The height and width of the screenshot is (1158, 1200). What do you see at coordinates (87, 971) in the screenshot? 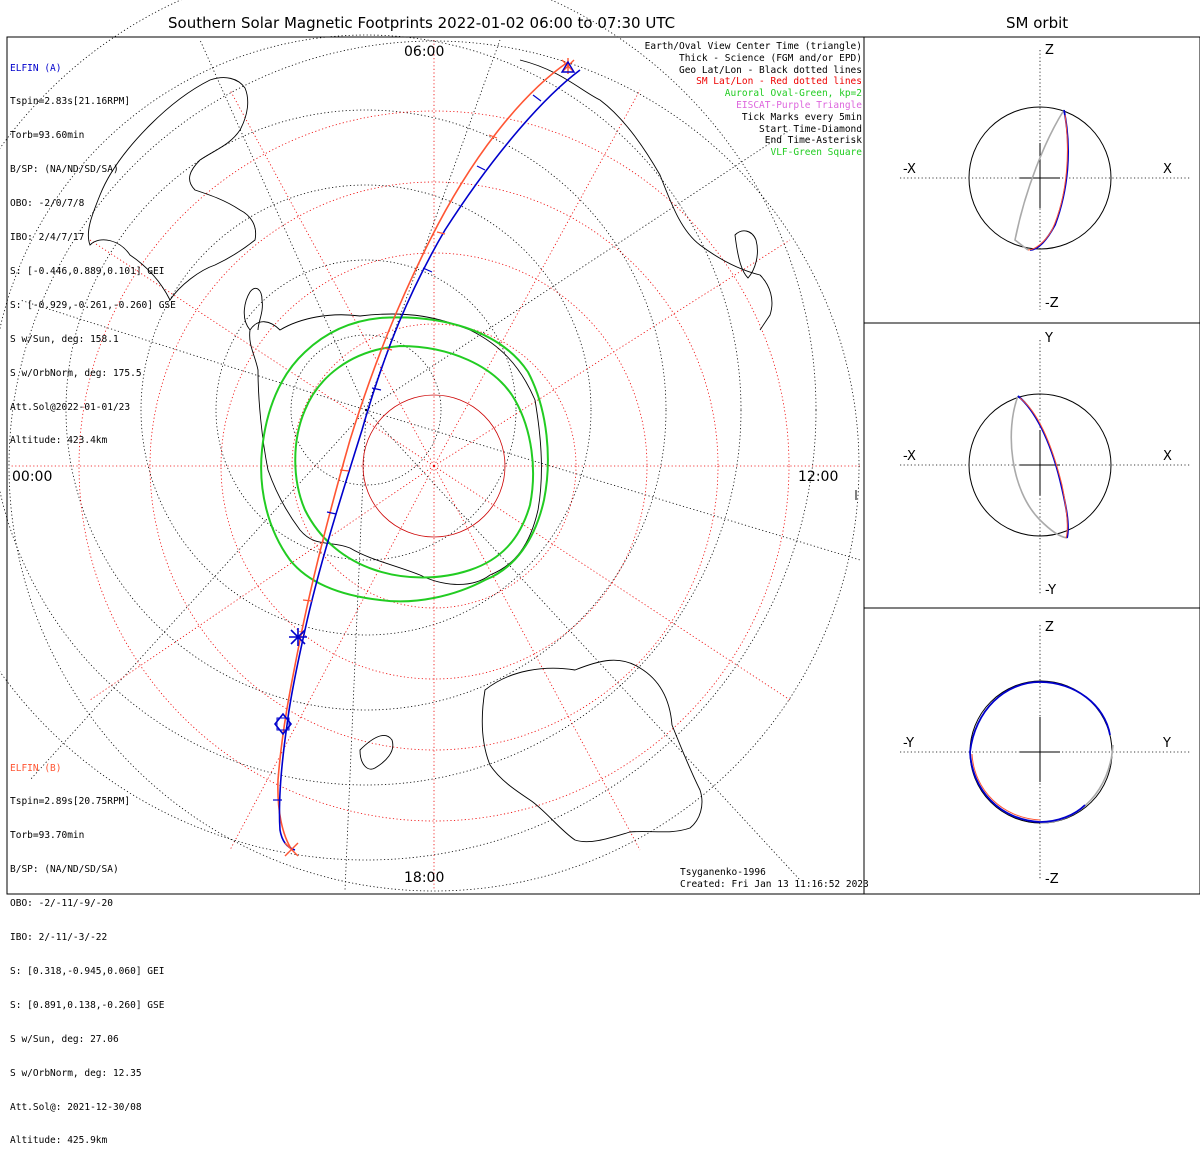
I see `sat-b-line: S: [0.318,-0.945,0.060] GEI` at bounding box center [87, 971].